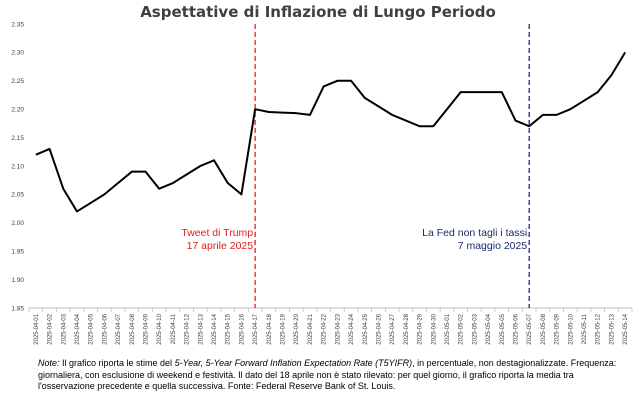 Image resolution: width=636 pixels, height=404 pixels. What do you see at coordinates (201, 328) in the screenshot?
I see `x-tick-label: 2025-04-13` at bounding box center [201, 328].